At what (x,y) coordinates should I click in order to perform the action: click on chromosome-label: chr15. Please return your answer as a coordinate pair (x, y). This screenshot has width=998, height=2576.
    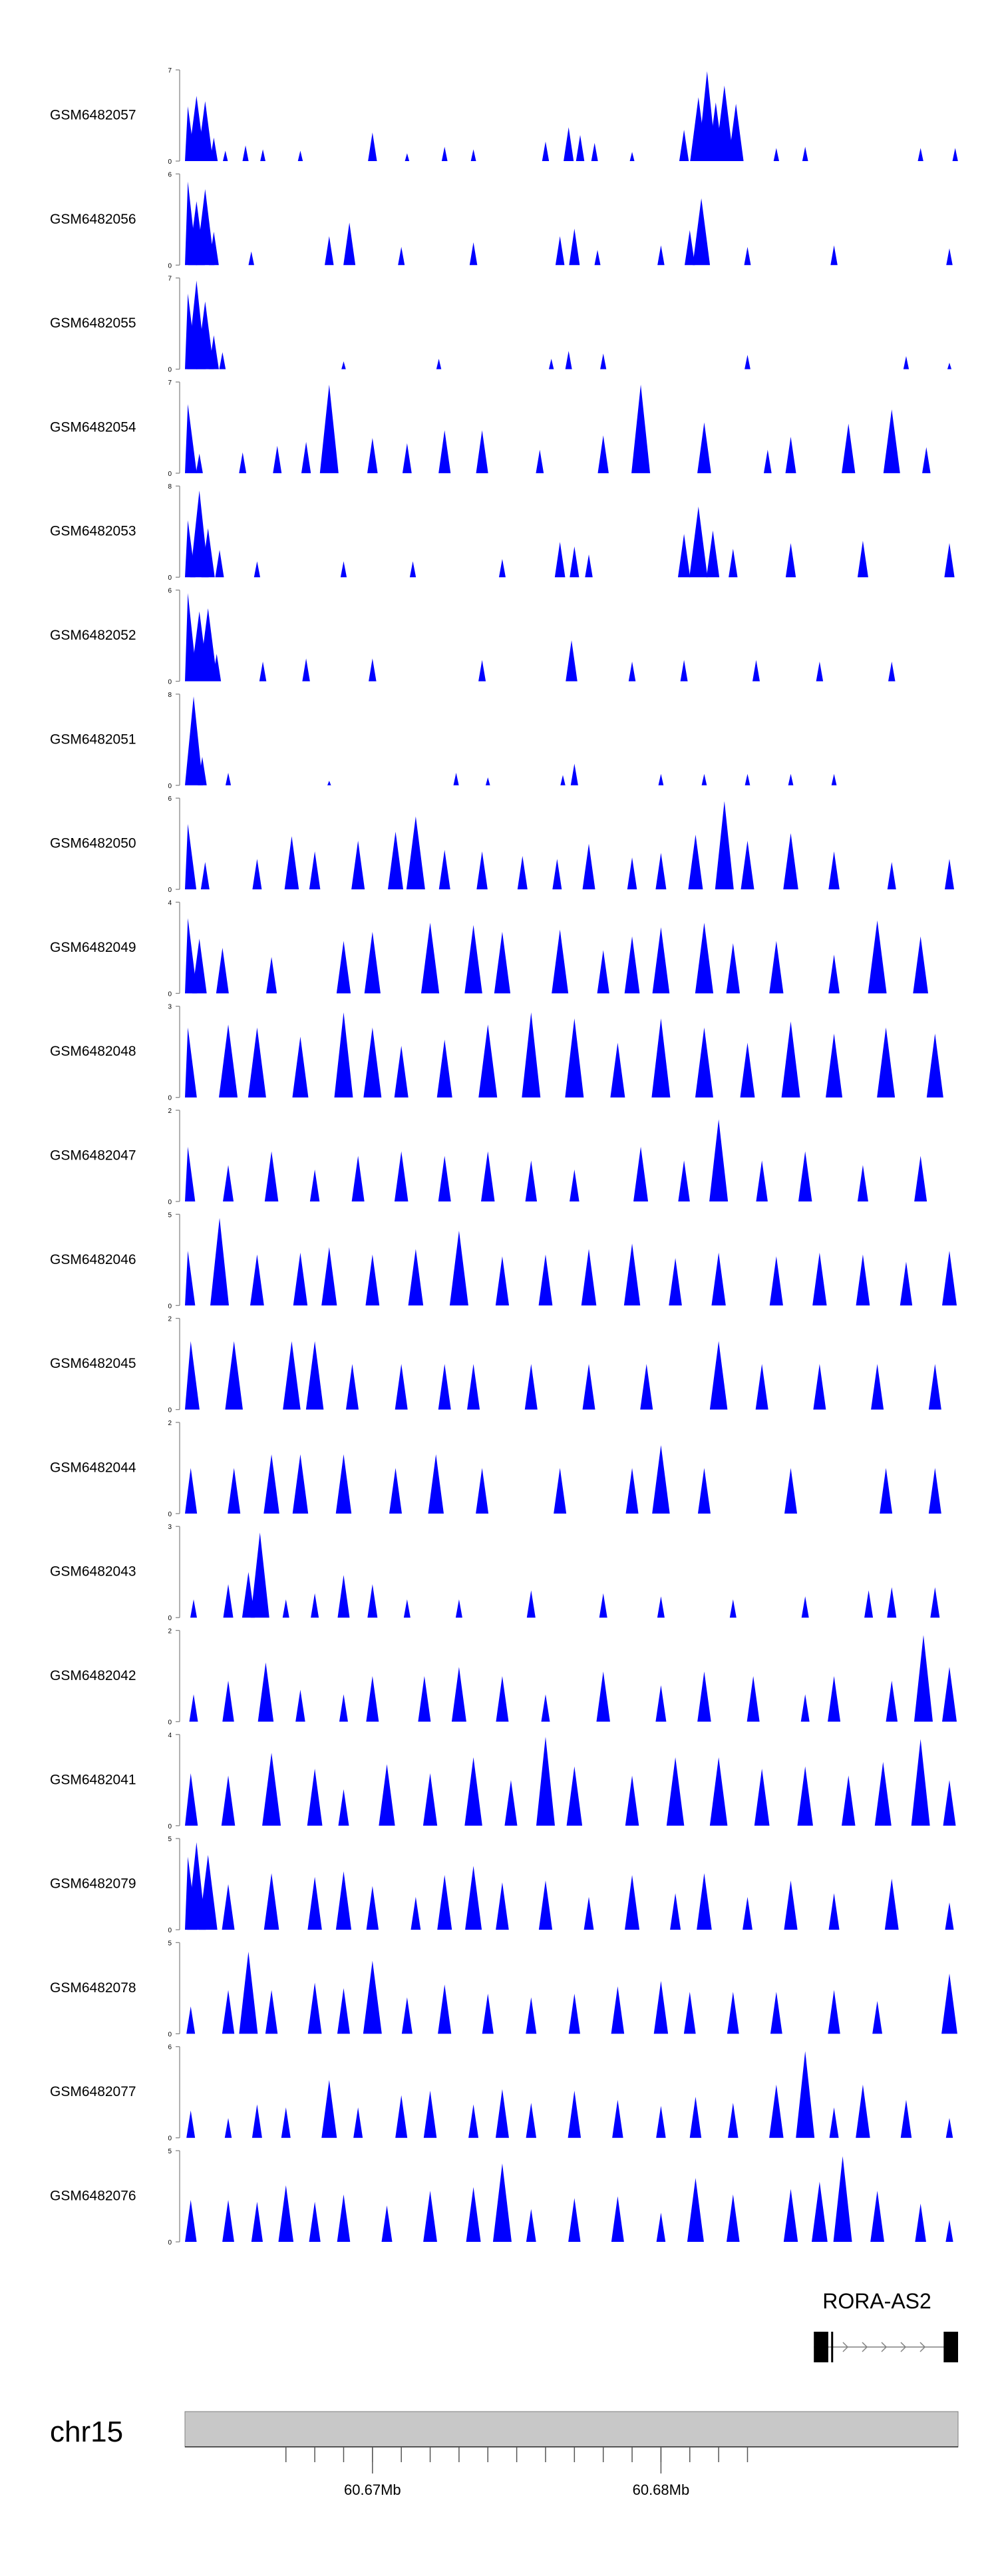
    Looking at the image, I should click on (86, 2432).